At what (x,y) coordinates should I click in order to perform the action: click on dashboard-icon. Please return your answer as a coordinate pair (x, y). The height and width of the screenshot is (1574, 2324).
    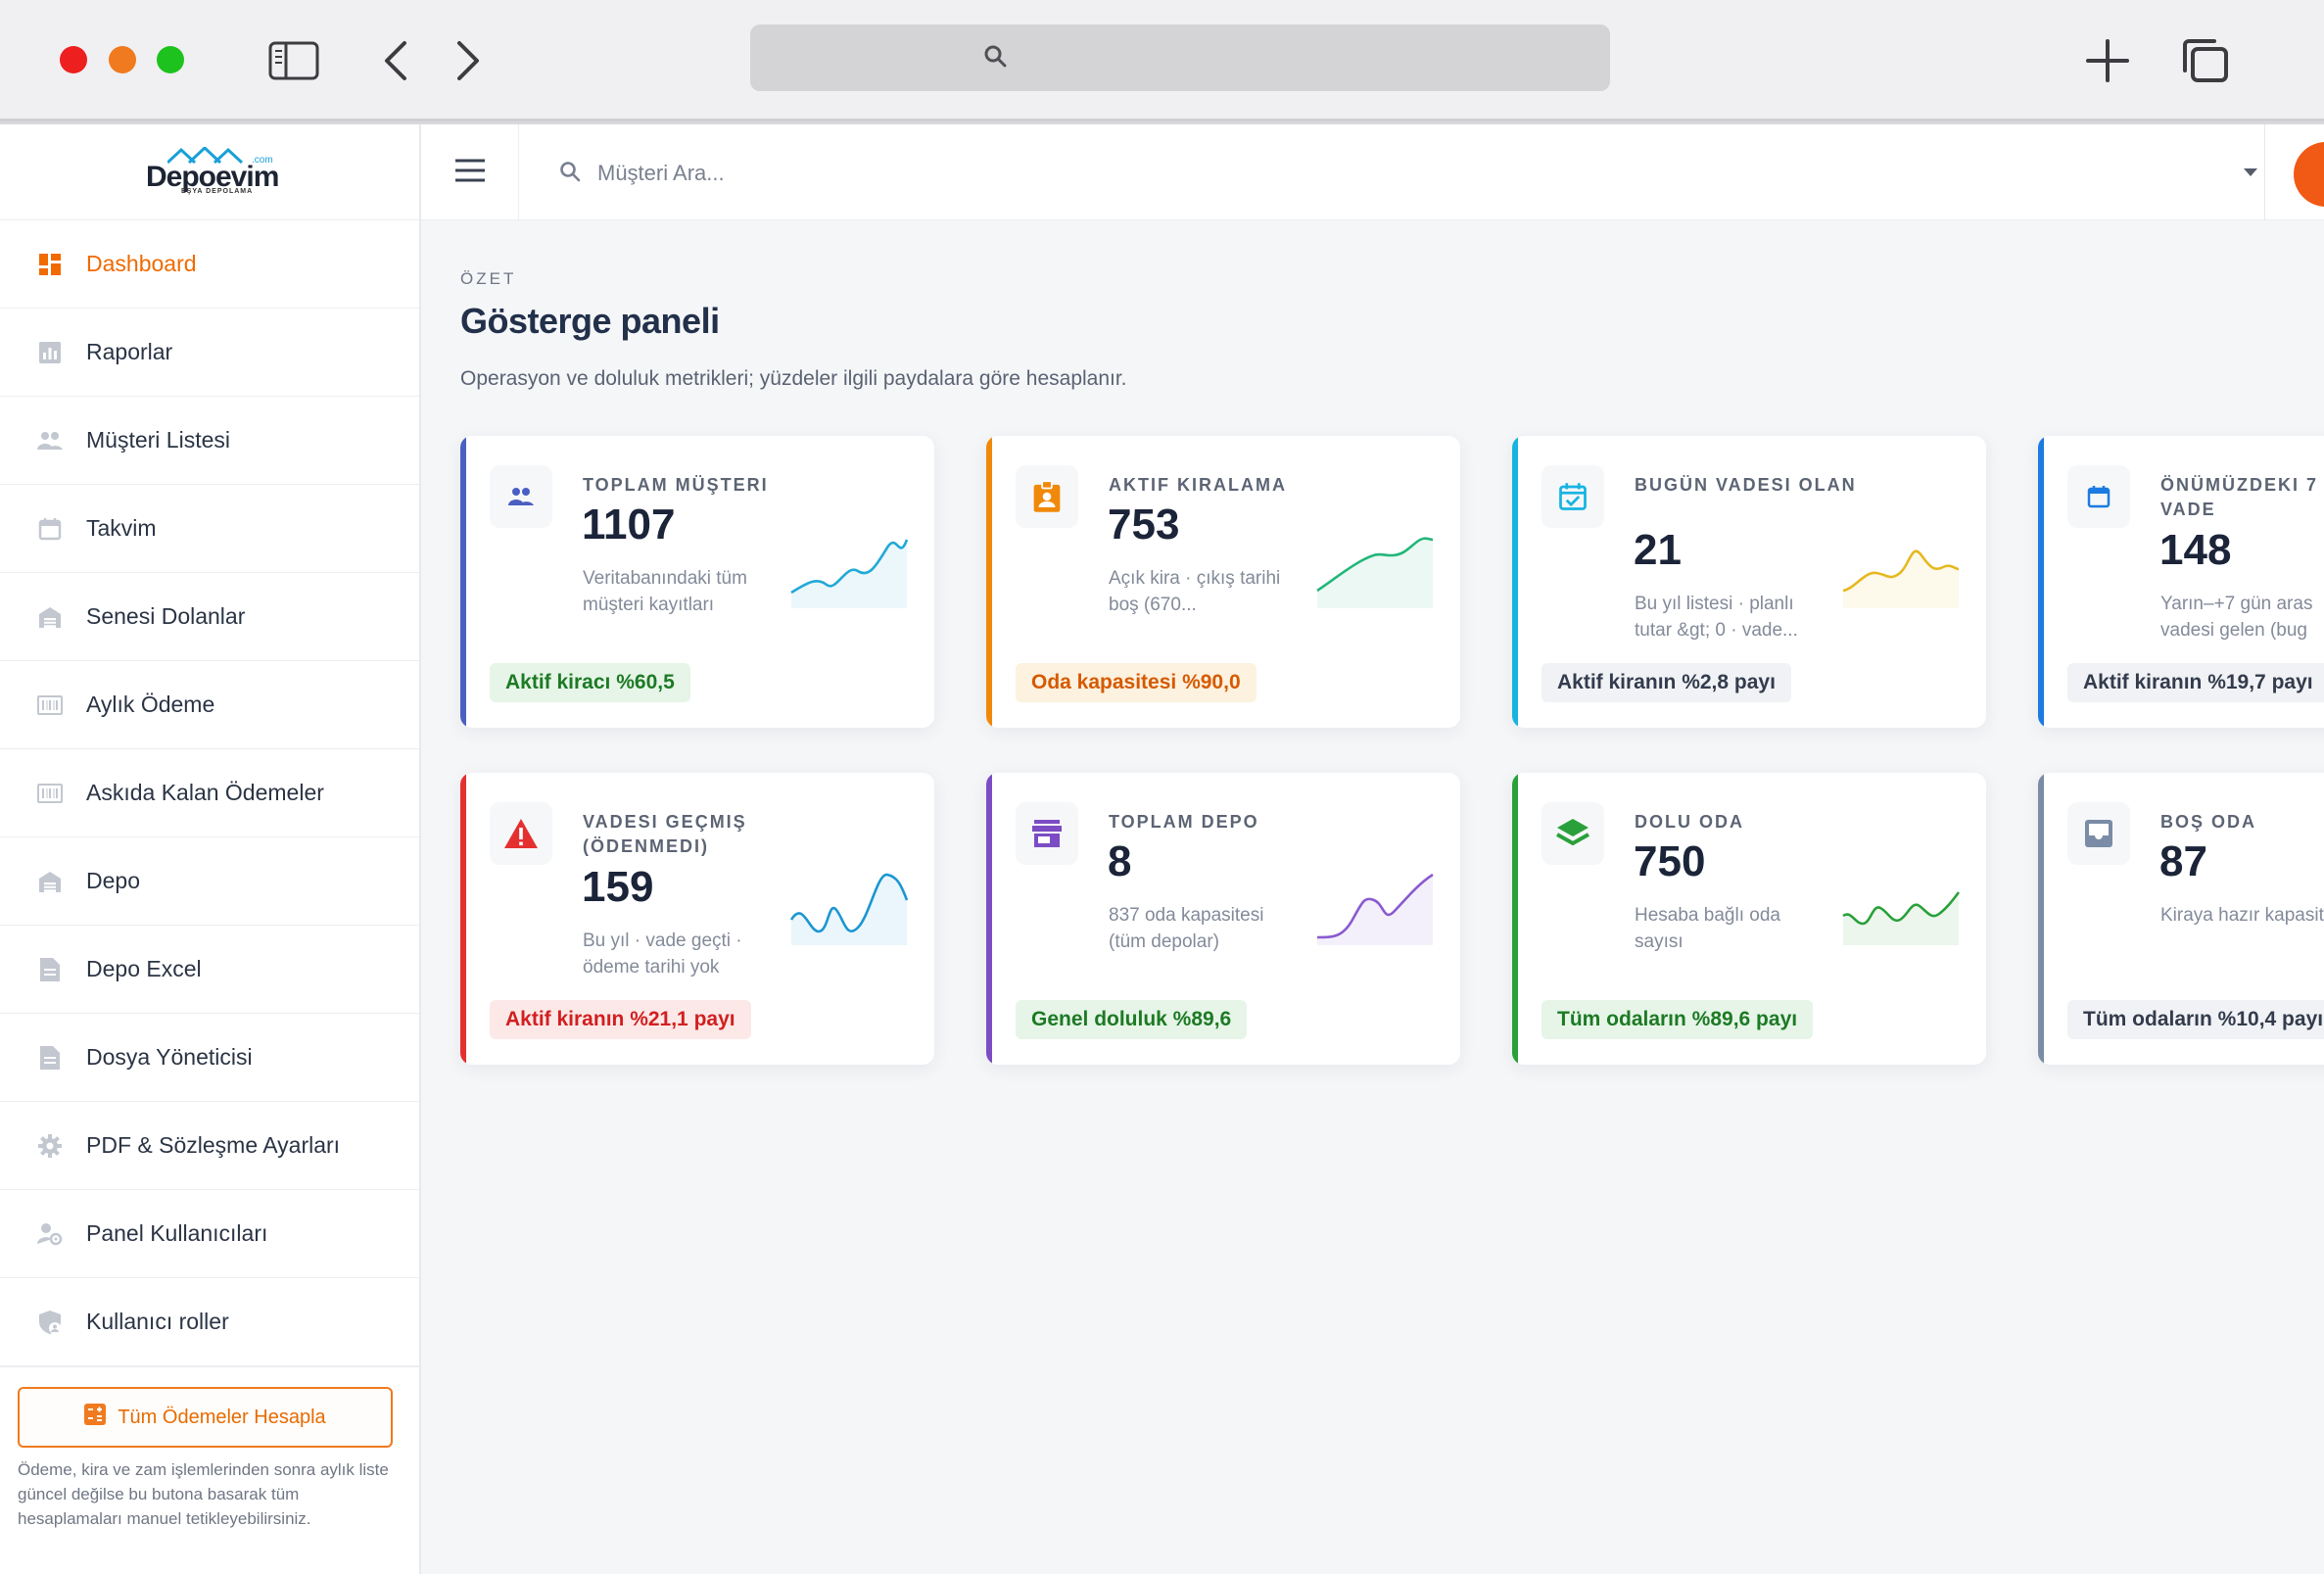
    Looking at the image, I should click on (50, 264).